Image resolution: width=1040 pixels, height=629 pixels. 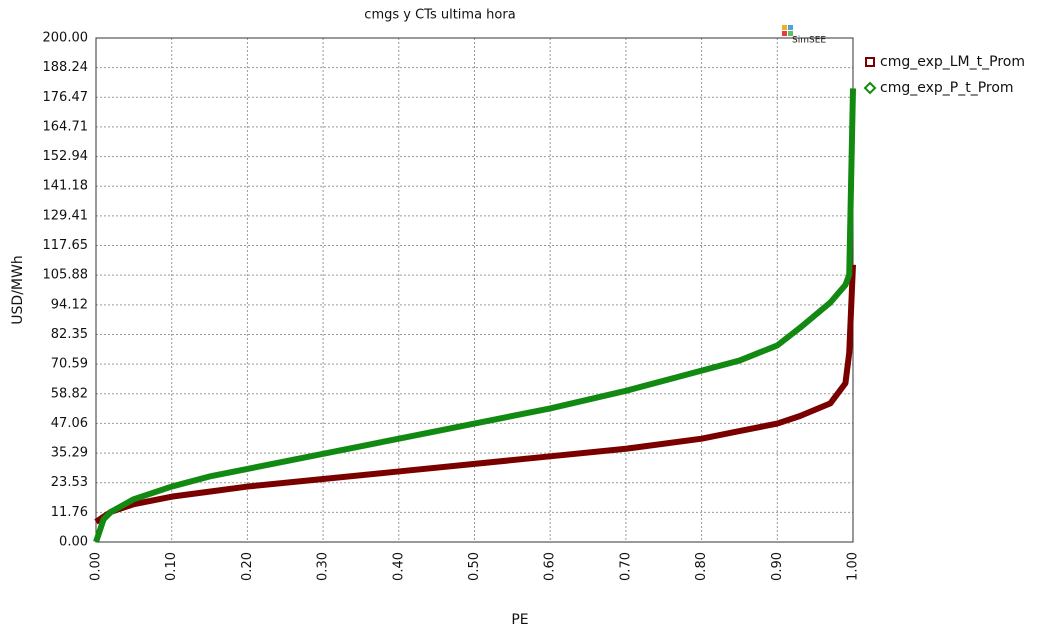 I want to click on y-tick-label: 141.18, so click(x=66, y=186).